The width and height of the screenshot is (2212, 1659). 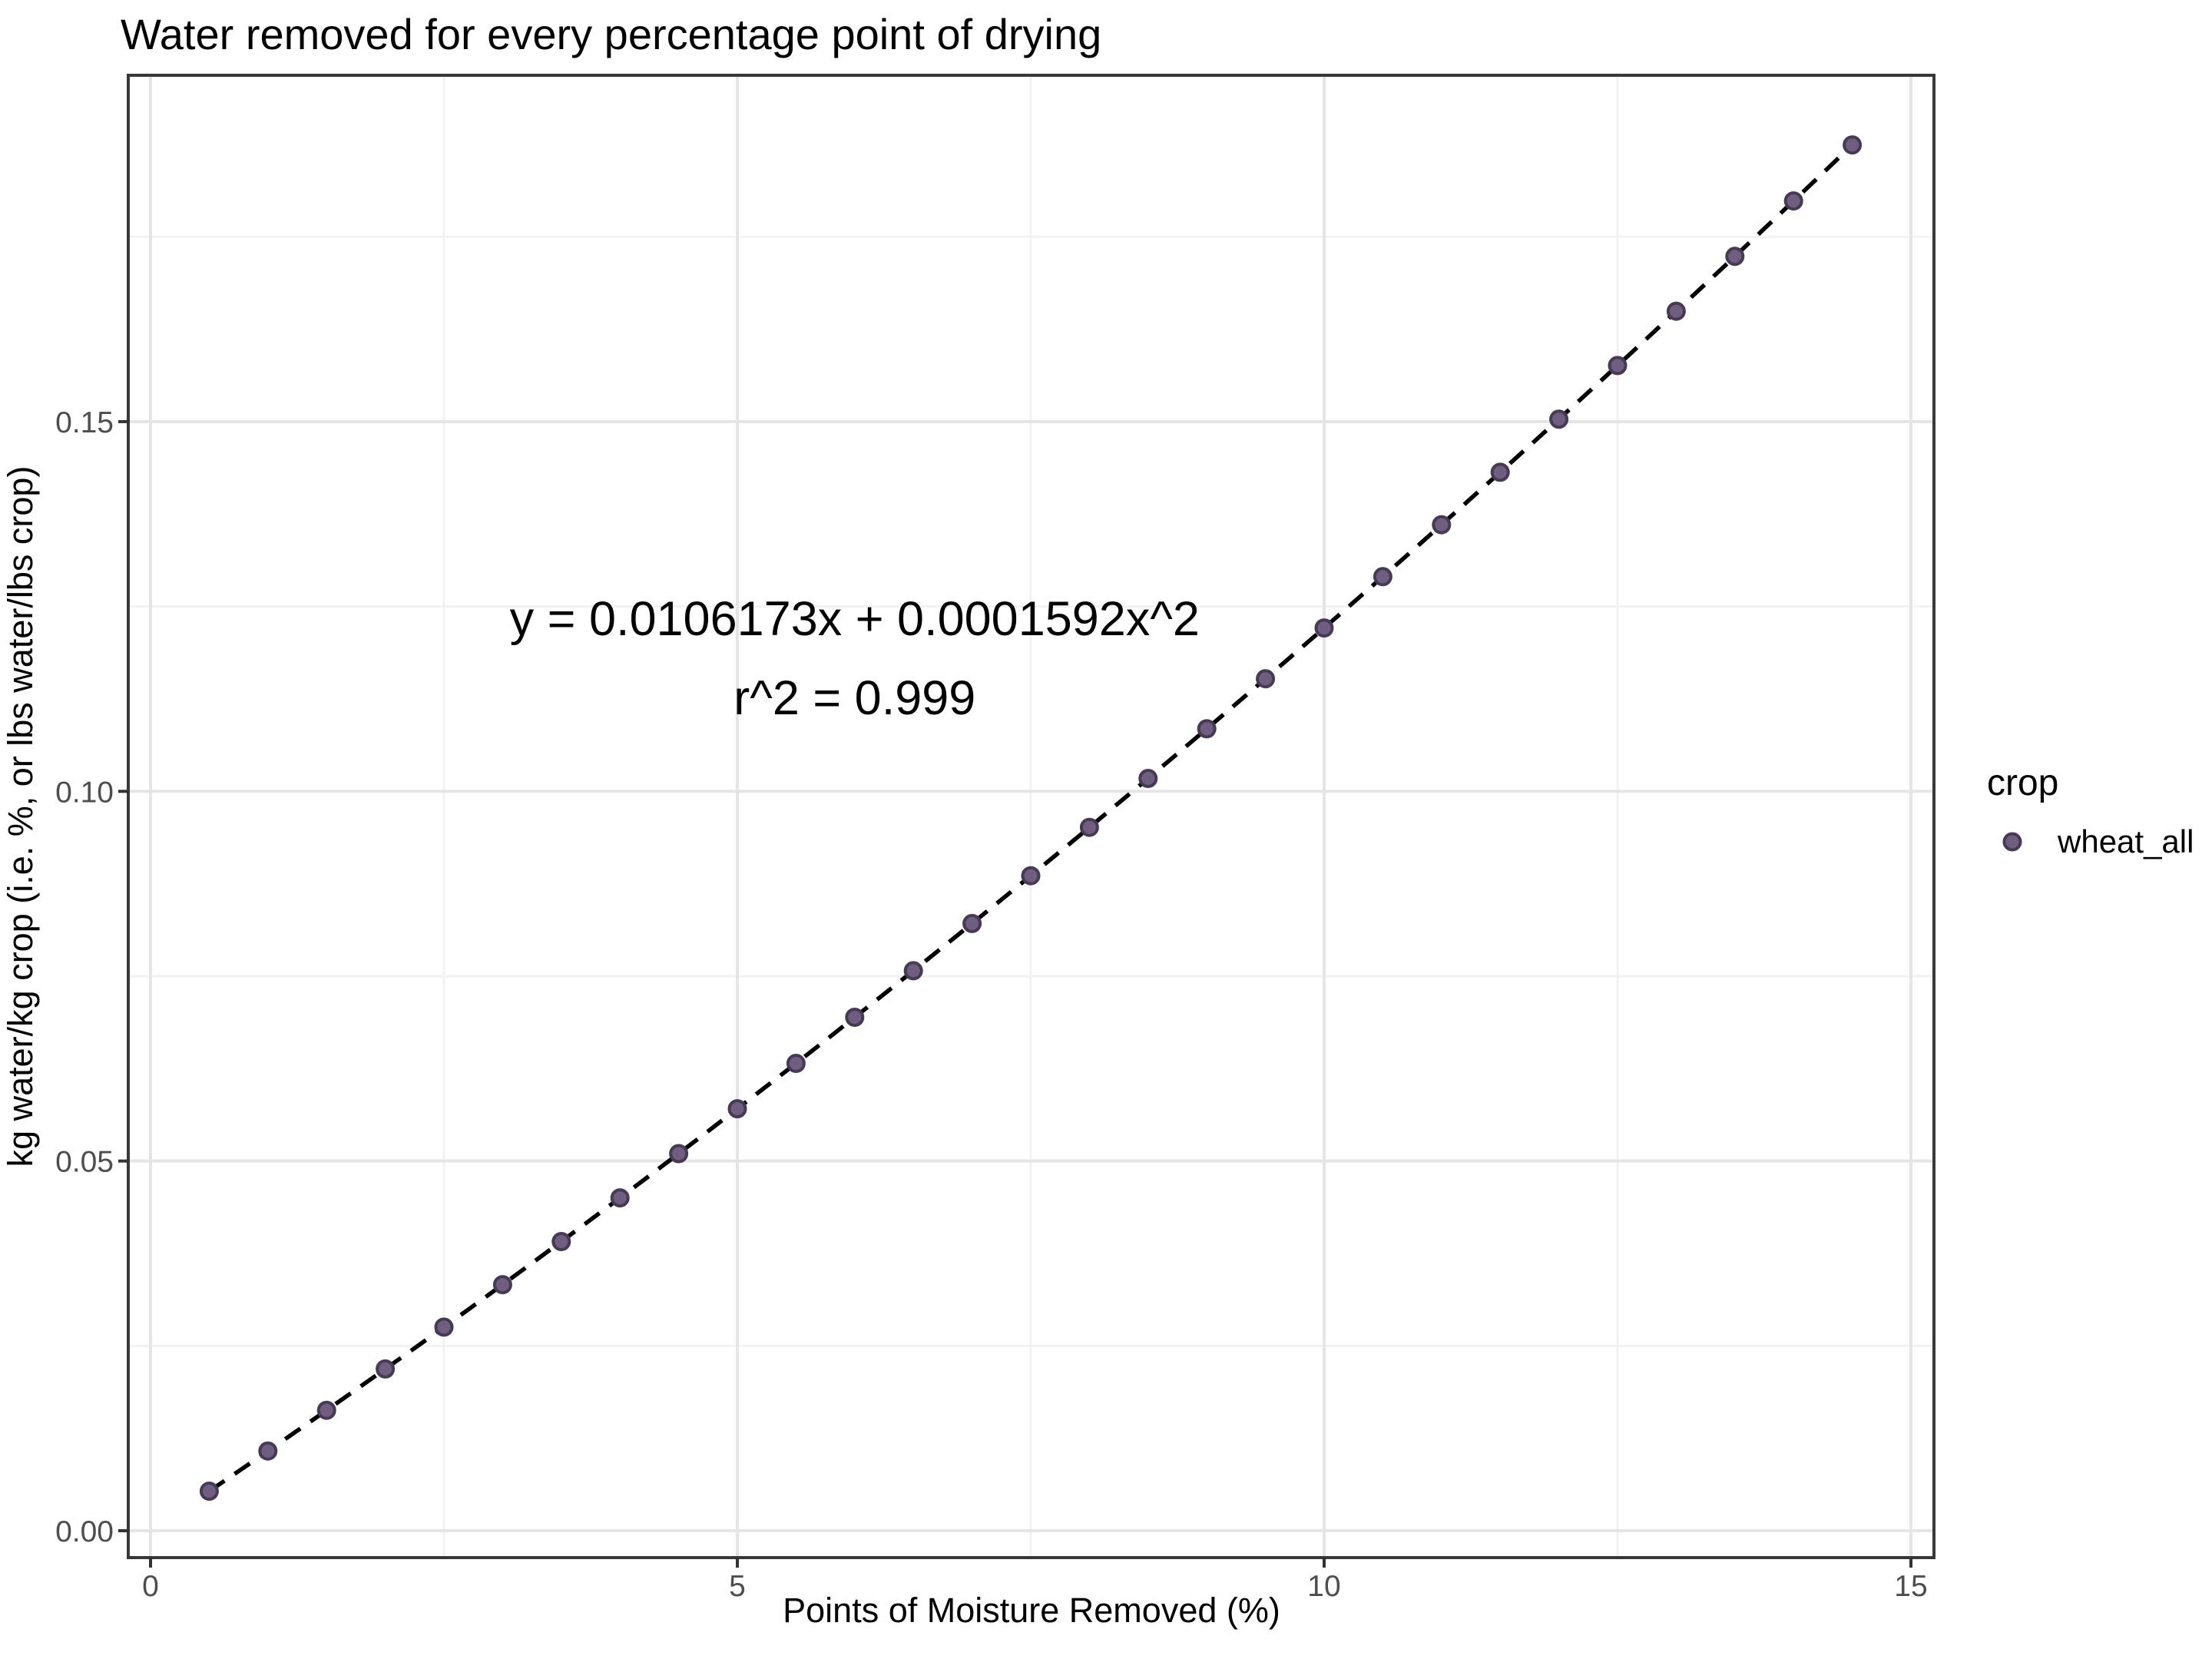 What do you see at coordinates (855, 619) in the screenshot?
I see `fit-equation-annotation: y = 0.0106173x + 0.0001592x^2` at bounding box center [855, 619].